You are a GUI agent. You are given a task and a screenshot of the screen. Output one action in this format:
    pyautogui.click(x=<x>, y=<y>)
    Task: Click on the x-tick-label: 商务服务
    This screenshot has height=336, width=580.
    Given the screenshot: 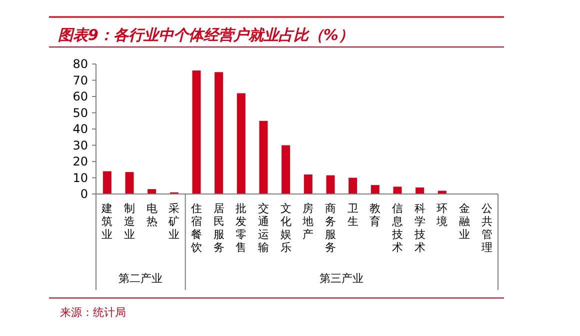 What is the action you would take?
    pyautogui.click(x=330, y=228)
    